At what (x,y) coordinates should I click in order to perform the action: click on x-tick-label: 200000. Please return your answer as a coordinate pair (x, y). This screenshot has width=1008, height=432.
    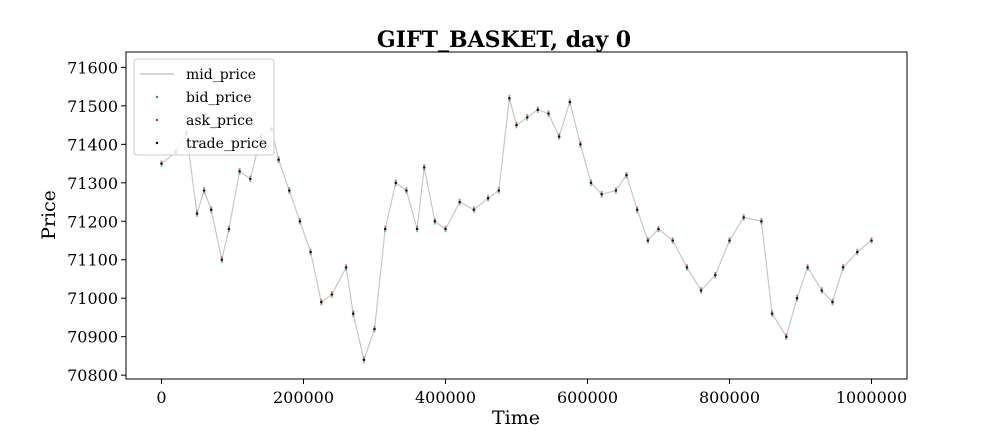
    Looking at the image, I should click on (303, 397).